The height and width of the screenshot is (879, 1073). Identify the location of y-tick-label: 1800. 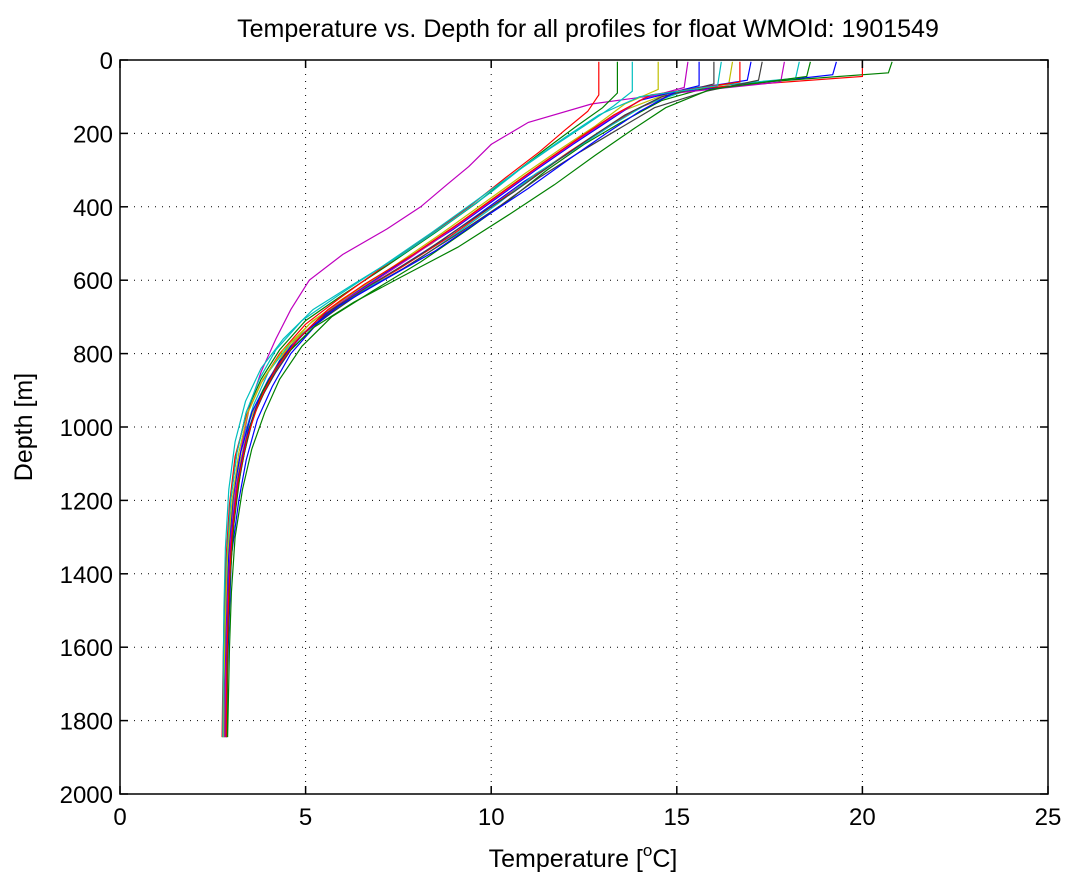
(86, 722).